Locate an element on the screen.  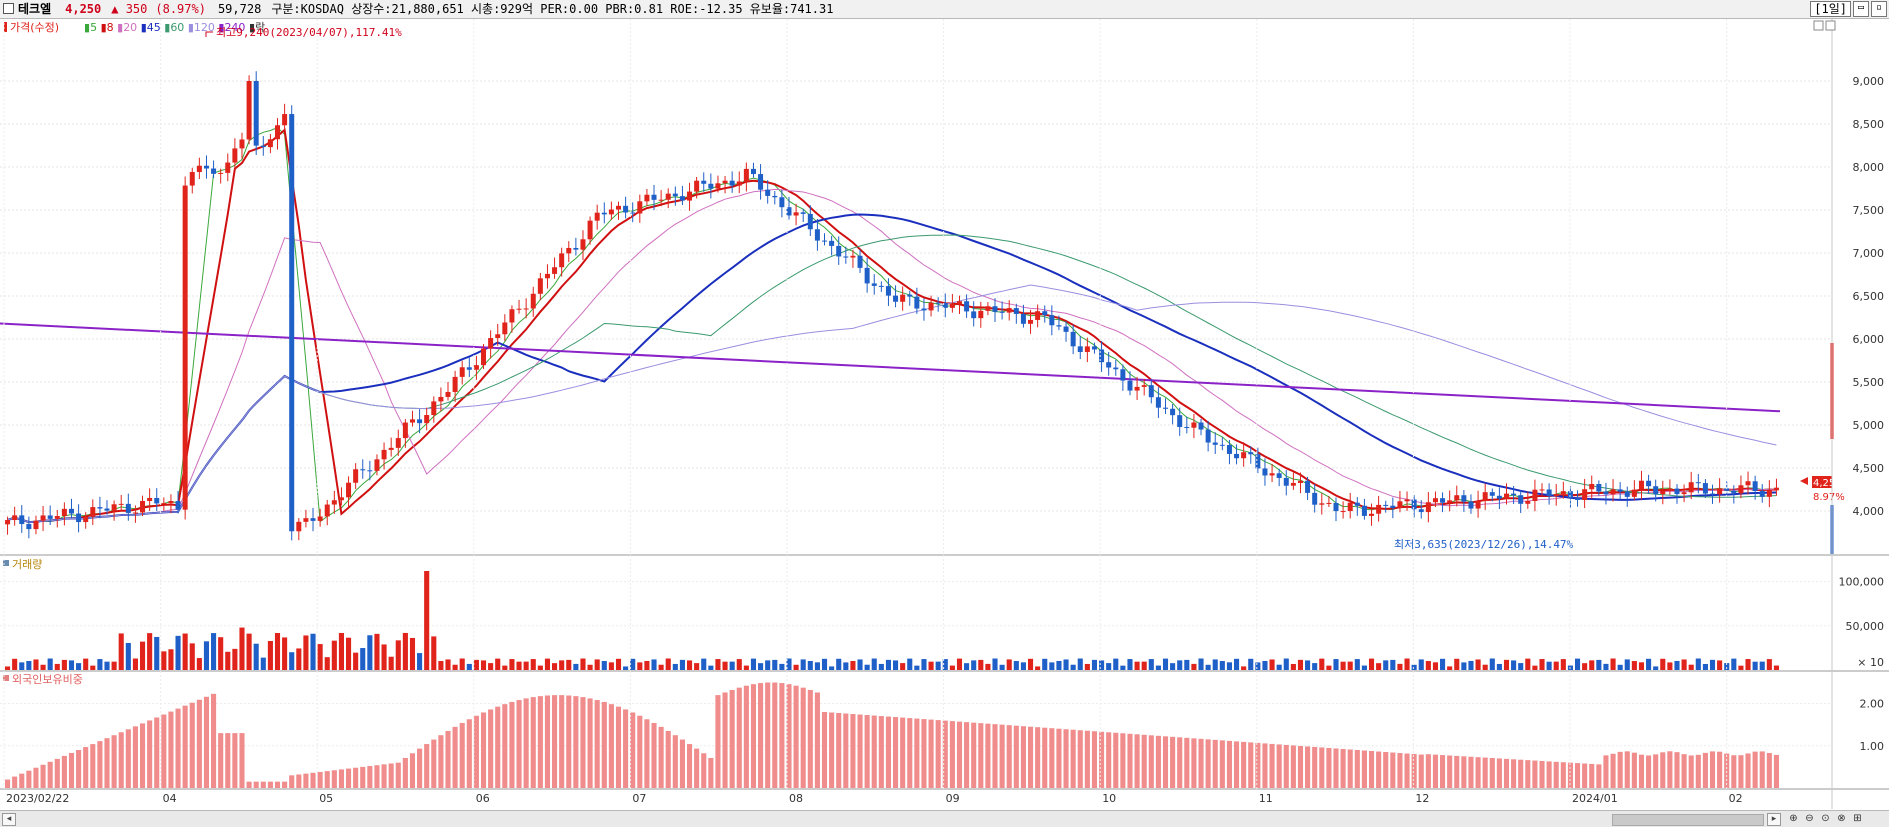
zoom-out-icon: ⊖ is located at coordinates (1809, 818).